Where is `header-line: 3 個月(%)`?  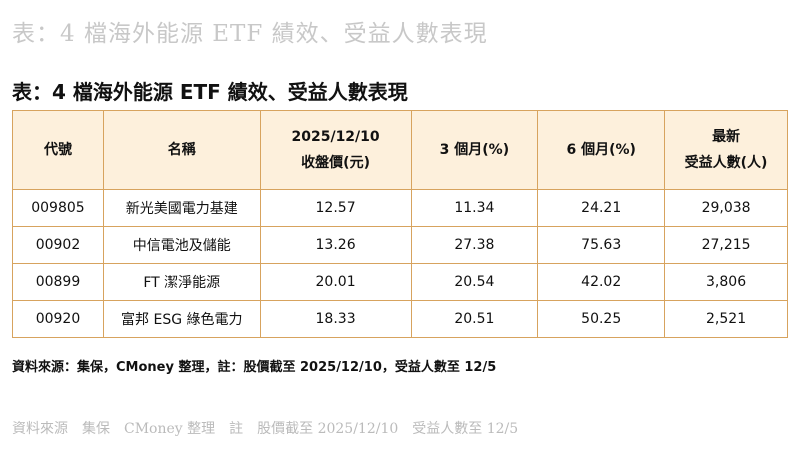 header-line: 3 個月(%) is located at coordinates (474, 150).